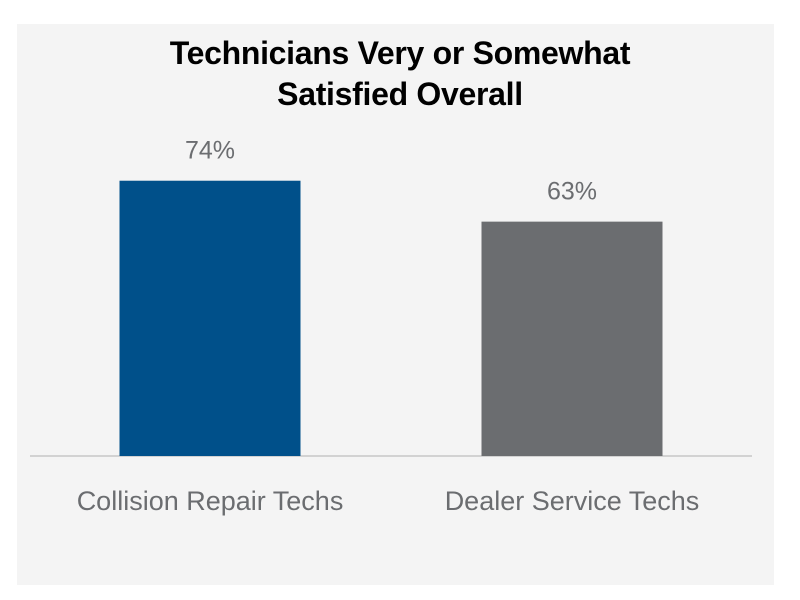 This screenshot has height=600, width=800. I want to click on value-label-1: 74%, so click(210, 151).